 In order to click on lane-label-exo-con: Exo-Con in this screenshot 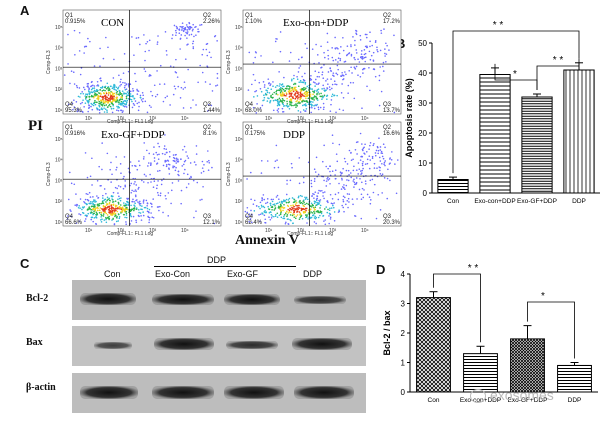, I will do `click(173, 274)`.